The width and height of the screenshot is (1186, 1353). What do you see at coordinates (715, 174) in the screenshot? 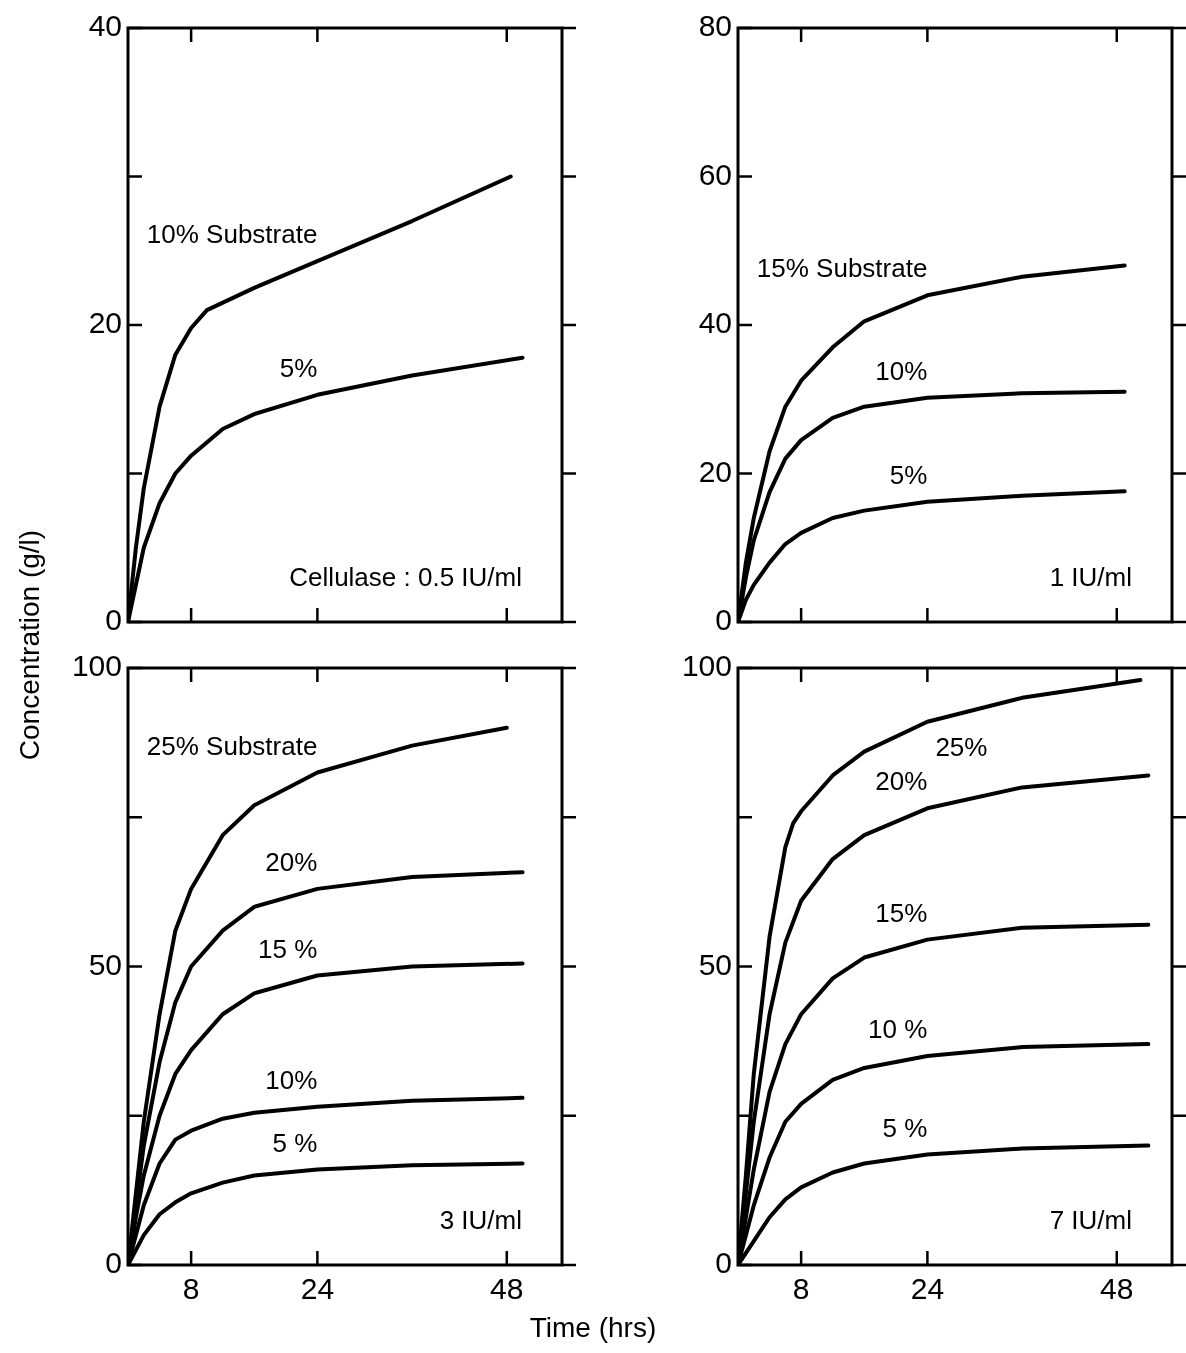
I see `y-tick-label: 60` at bounding box center [715, 174].